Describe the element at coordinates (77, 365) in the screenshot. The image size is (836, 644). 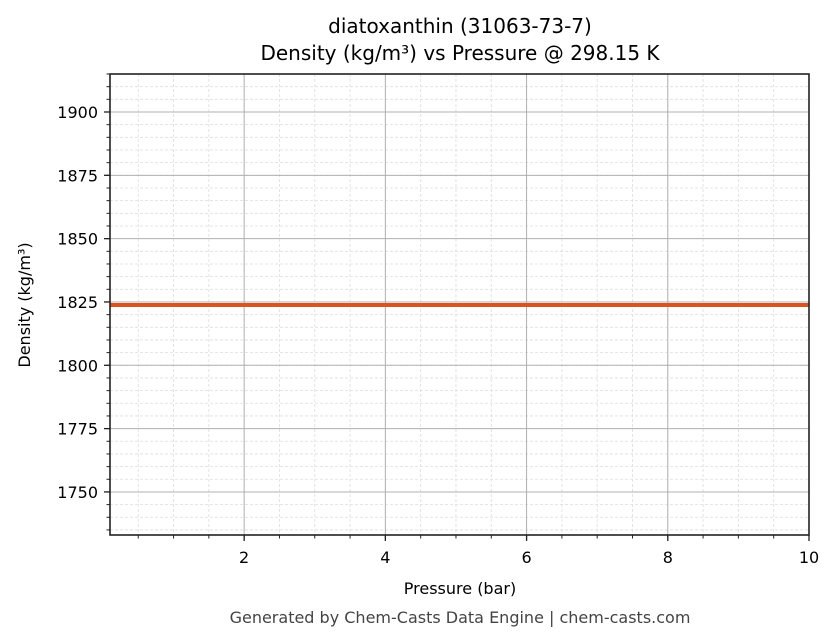
I see `y-tick-label: 1800` at that location.